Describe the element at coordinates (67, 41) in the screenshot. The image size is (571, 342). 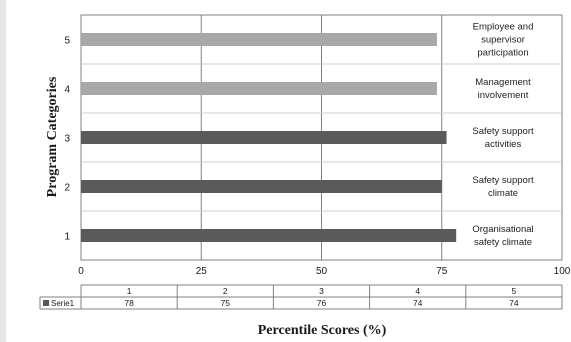
I see `category-tick-label: 5` at that location.